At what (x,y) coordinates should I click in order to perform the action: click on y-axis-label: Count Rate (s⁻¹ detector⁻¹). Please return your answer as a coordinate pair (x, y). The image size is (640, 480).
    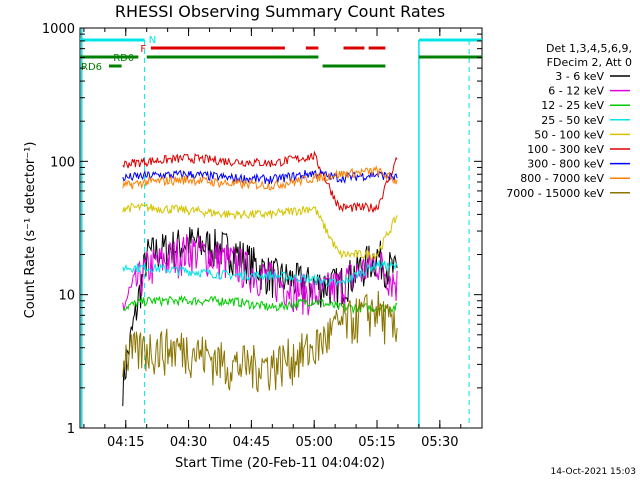
    Looking at the image, I should click on (30, 230).